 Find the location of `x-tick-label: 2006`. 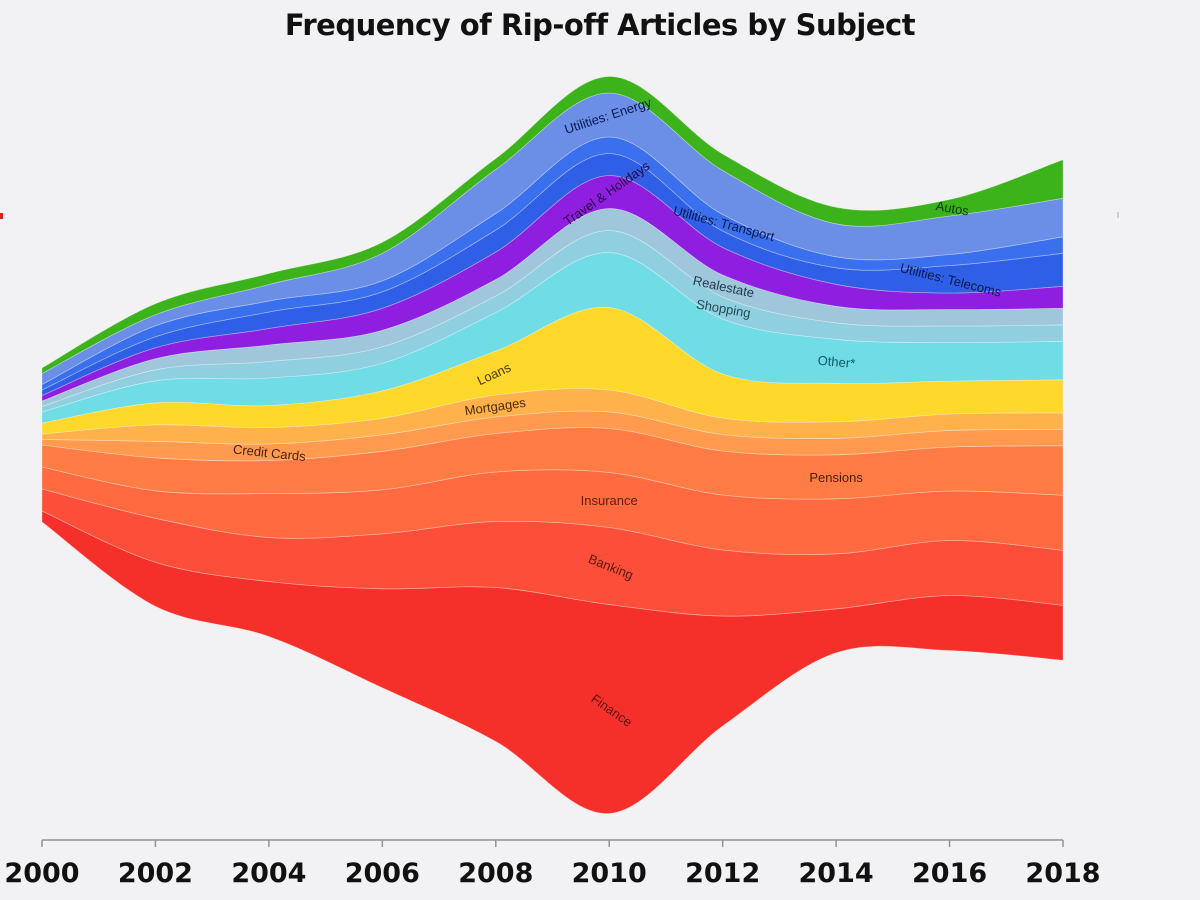

x-tick-label: 2006 is located at coordinates (382, 873).